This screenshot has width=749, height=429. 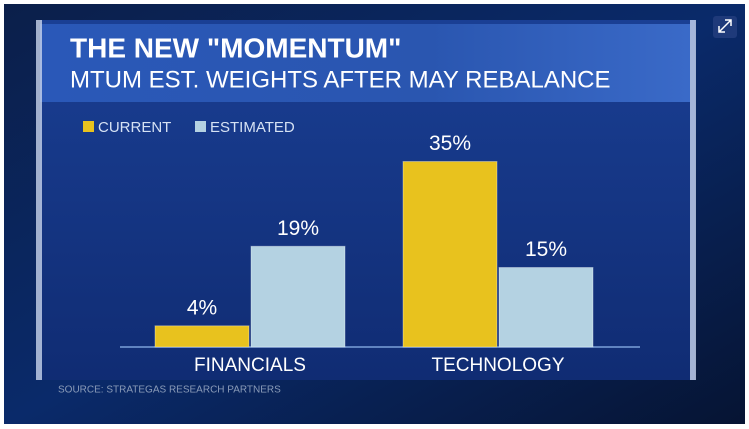 I want to click on value-label: 4%, so click(x=202, y=307).